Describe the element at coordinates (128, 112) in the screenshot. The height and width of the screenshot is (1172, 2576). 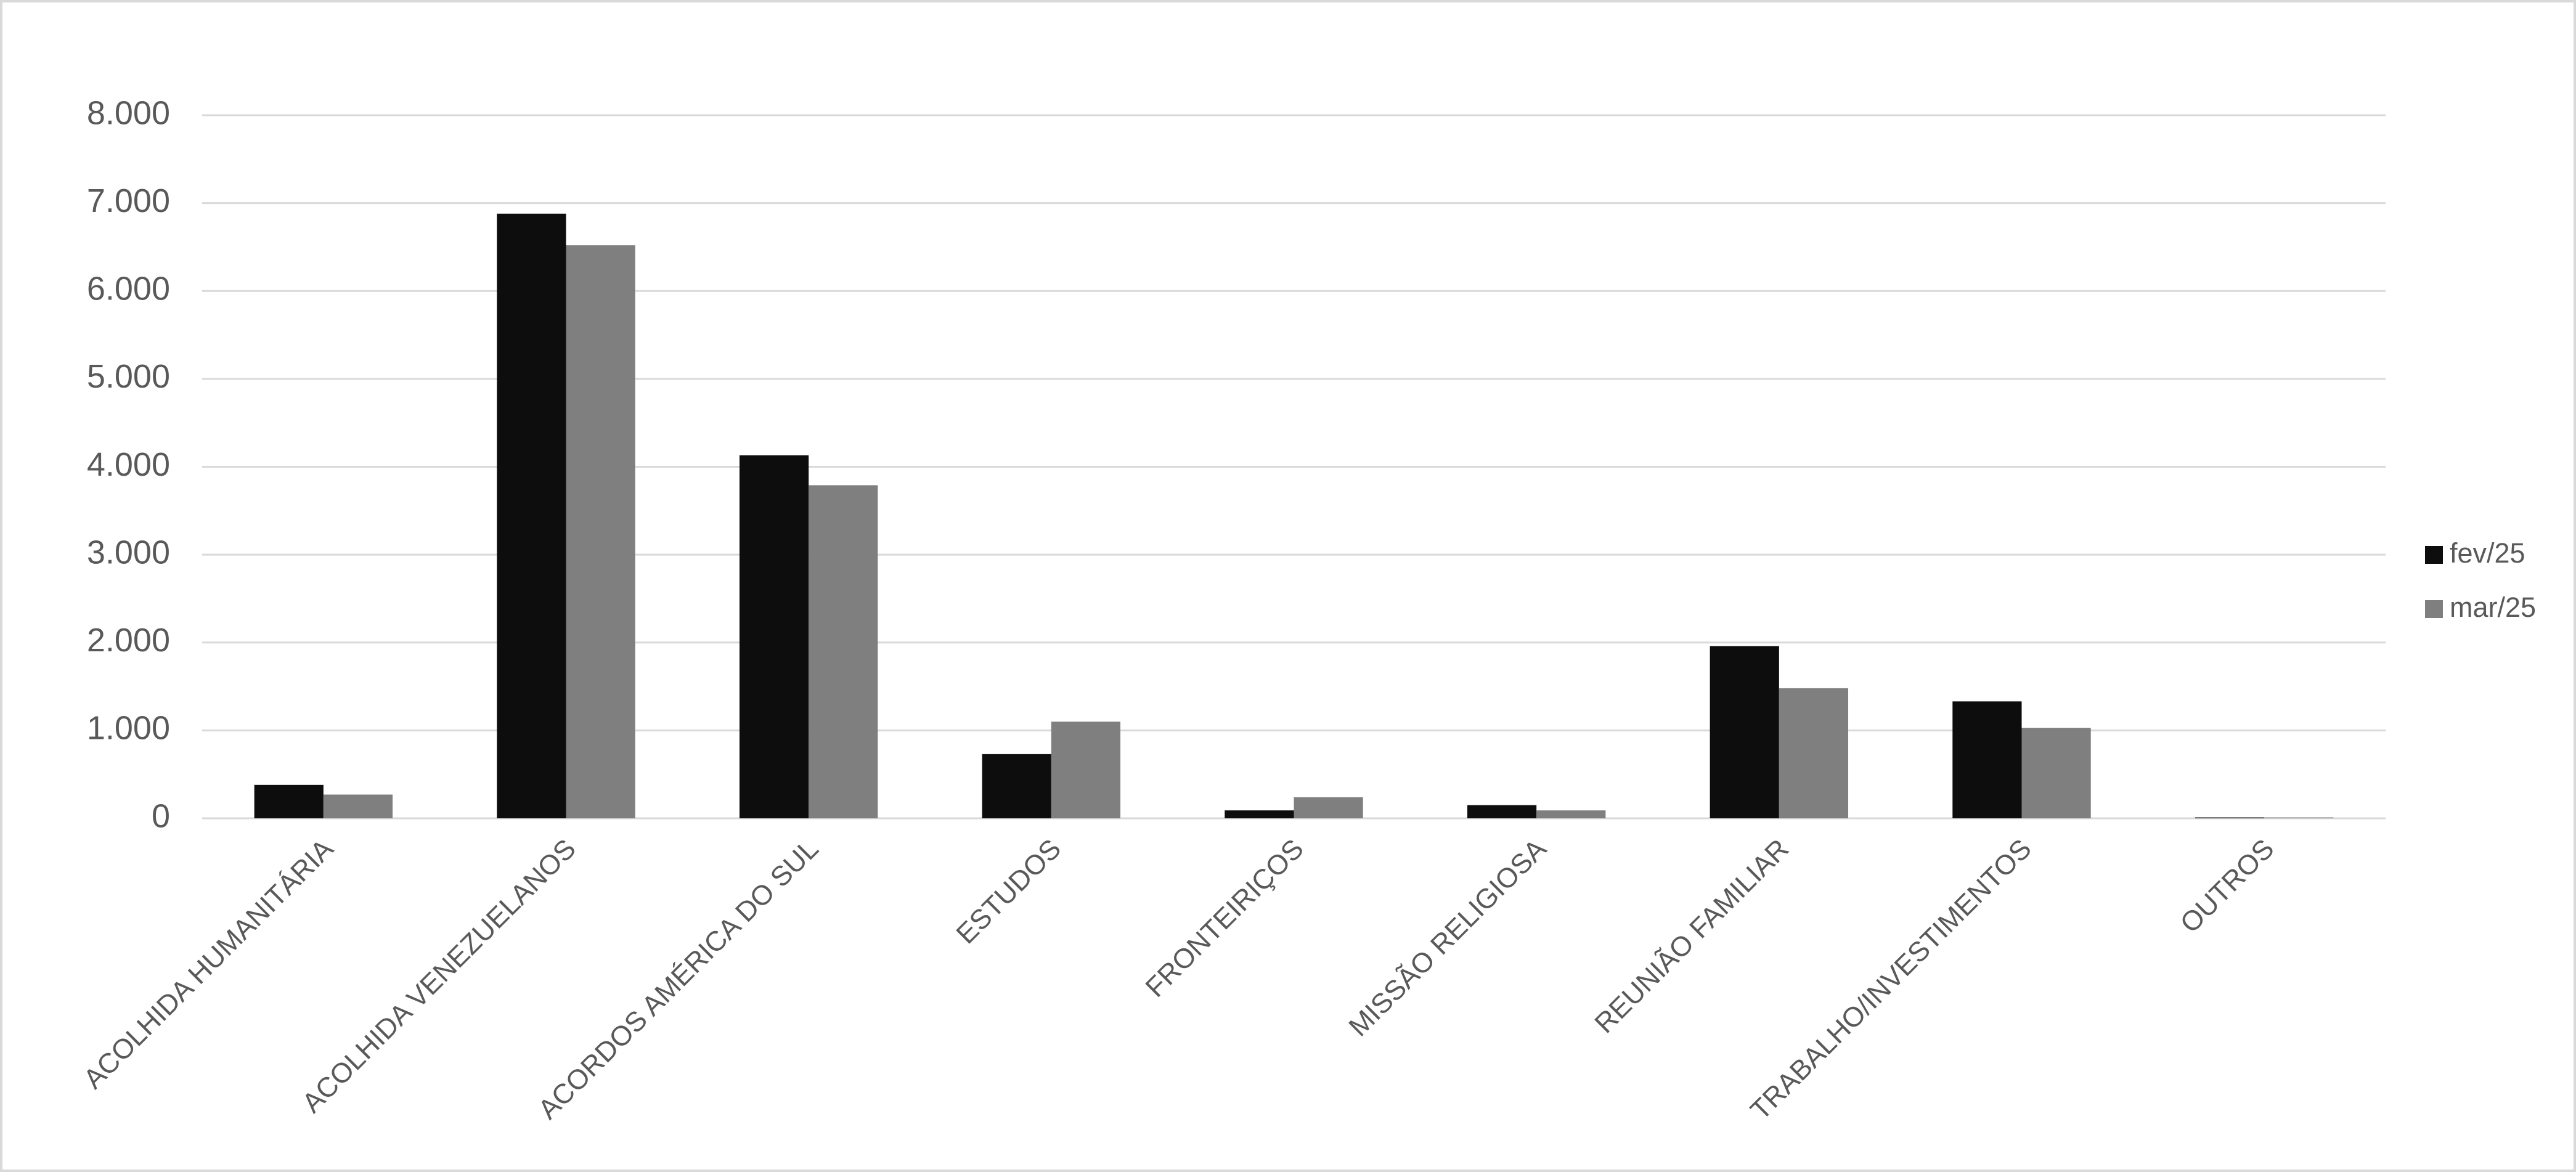
I see `y-tick-label: 8.000` at that location.